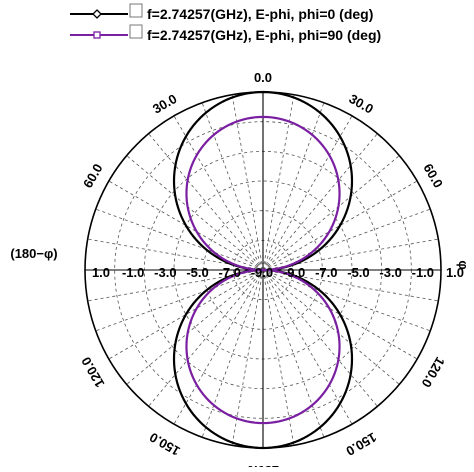 The width and height of the screenshot is (474, 472). I want to click on legend-entry-1: f=2.74257(GHz), E-phi, phi=0 (deg), so click(260, 14).